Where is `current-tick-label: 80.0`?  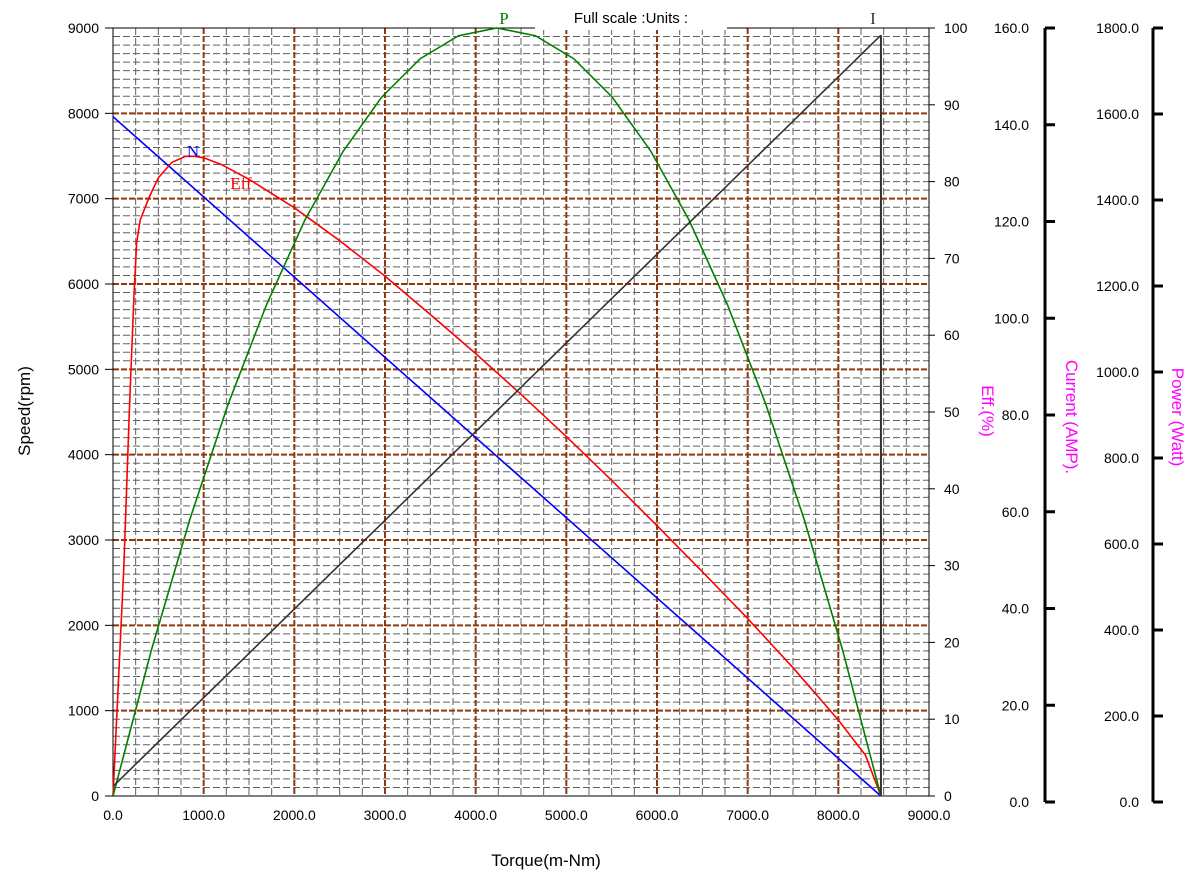
current-tick-label: 80.0 is located at coordinates (1015, 415).